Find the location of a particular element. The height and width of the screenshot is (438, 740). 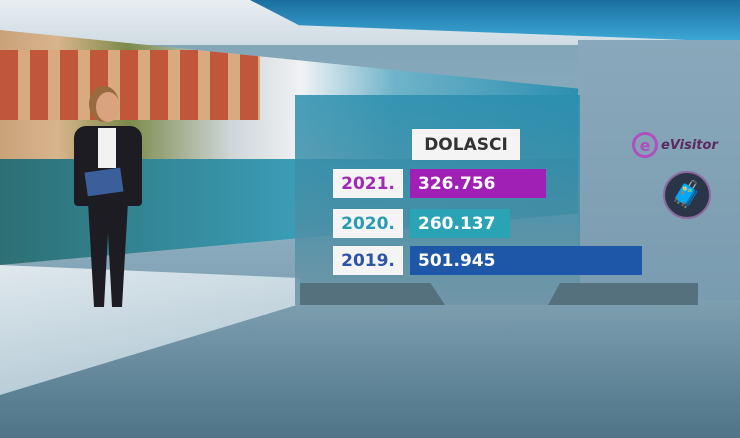

traveler-with-luggage-icon: 🧳 is located at coordinates (687, 195).